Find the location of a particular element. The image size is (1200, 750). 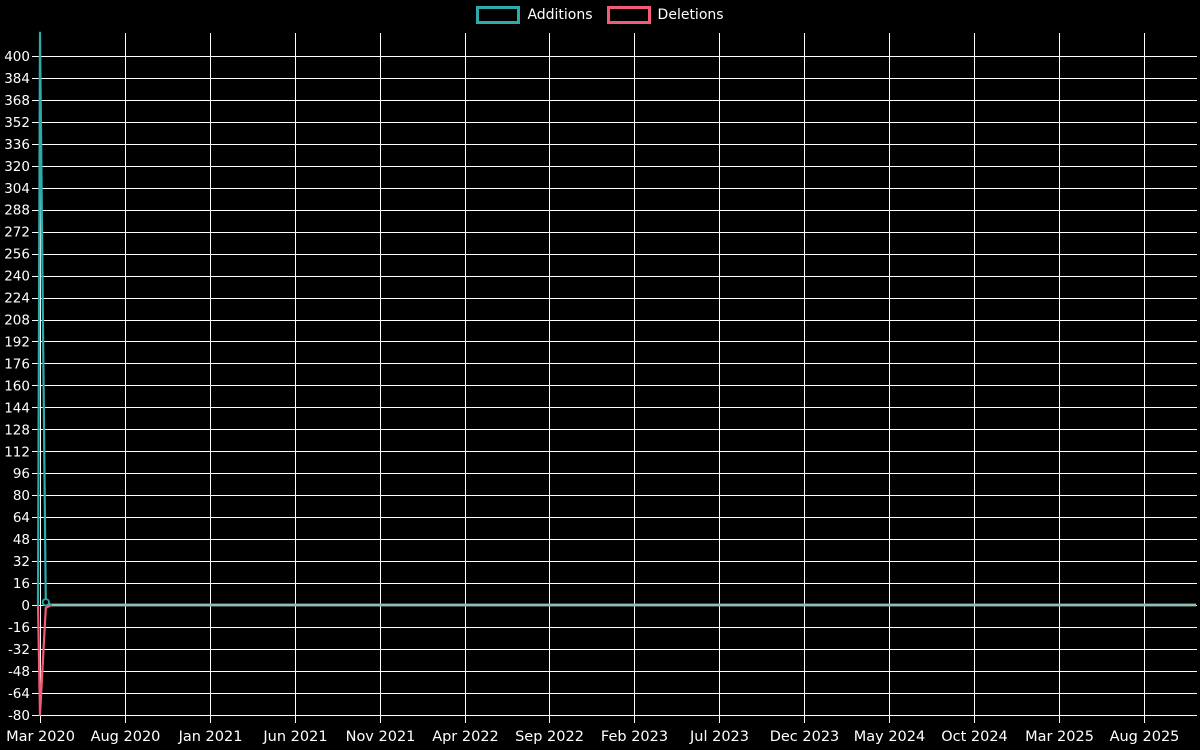

x-tick-label: Aug 2025 is located at coordinates (1145, 737).